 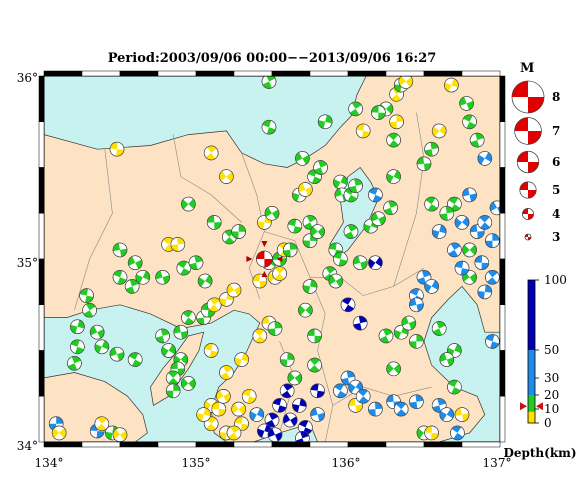 I want to click on lat-tick-35: 35°, so click(x=27, y=263).